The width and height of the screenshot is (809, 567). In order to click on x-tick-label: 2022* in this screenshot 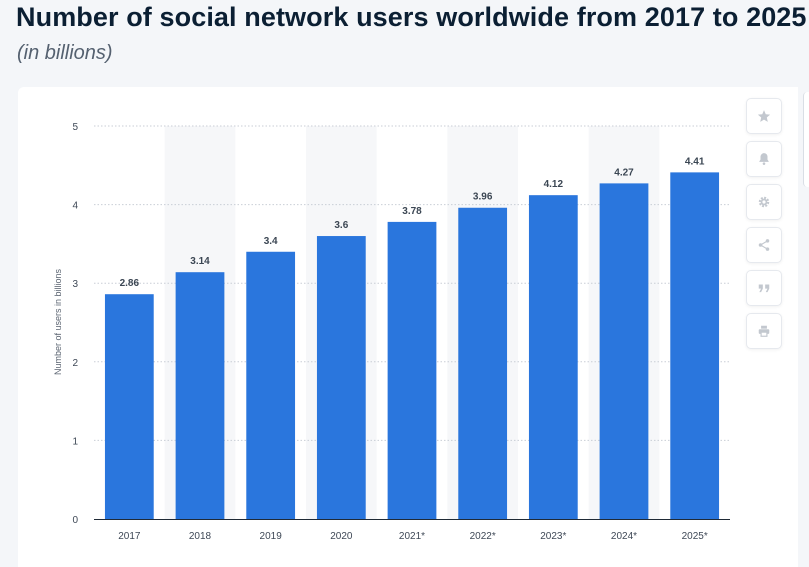, I will do `click(483, 536)`.